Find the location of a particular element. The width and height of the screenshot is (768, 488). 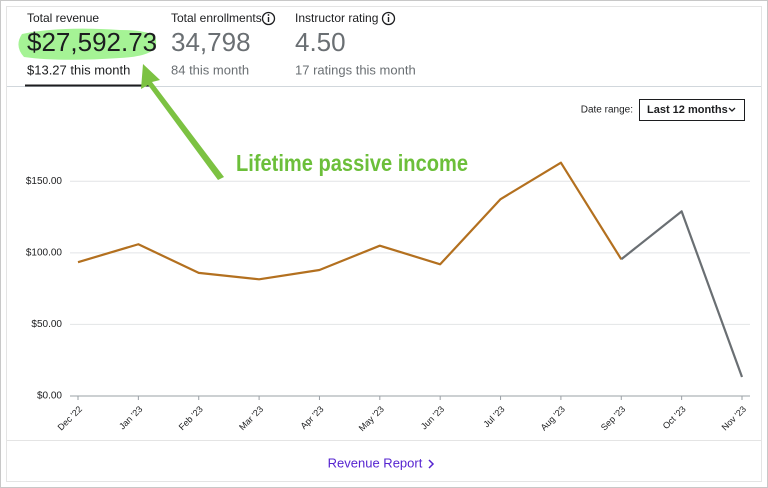

stat-value: $27,592.73 is located at coordinates (92, 42).